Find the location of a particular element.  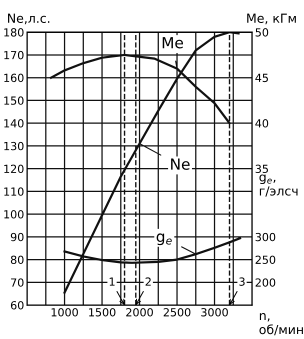

text: Ne is located at coordinates (180, 164).